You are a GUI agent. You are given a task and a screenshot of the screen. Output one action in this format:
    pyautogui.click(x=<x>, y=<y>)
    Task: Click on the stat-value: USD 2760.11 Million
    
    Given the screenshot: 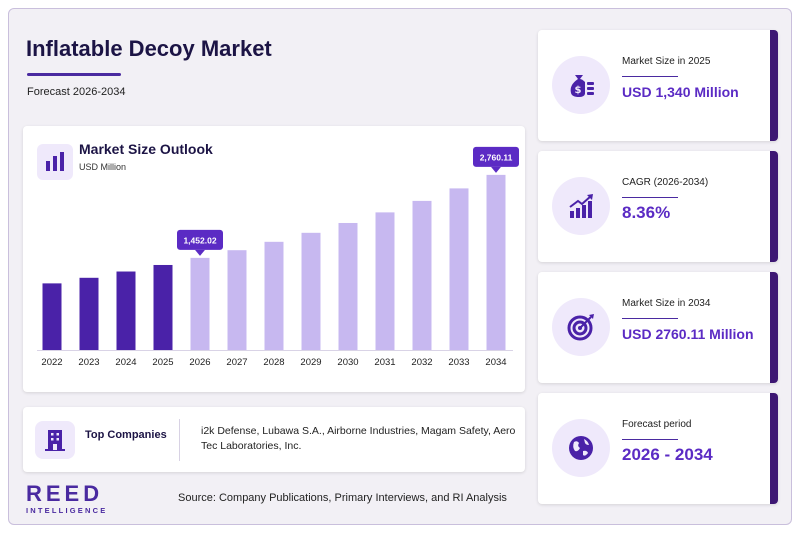 What is the action you would take?
    pyautogui.click(x=688, y=334)
    